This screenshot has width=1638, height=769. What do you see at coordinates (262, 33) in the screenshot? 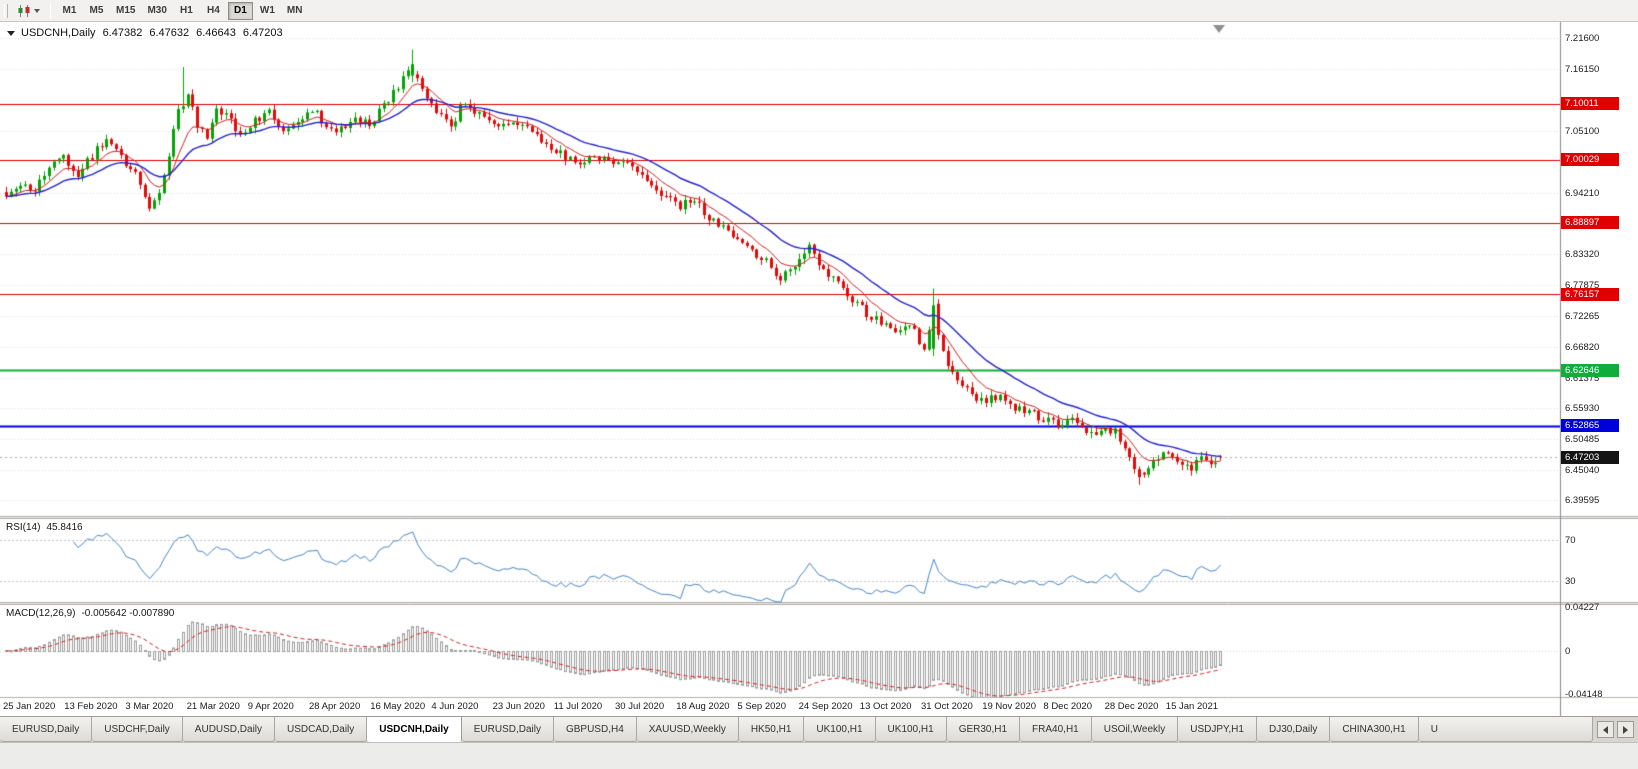
I see `bar-close-value: 6.47203` at bounding box center [262, 33].